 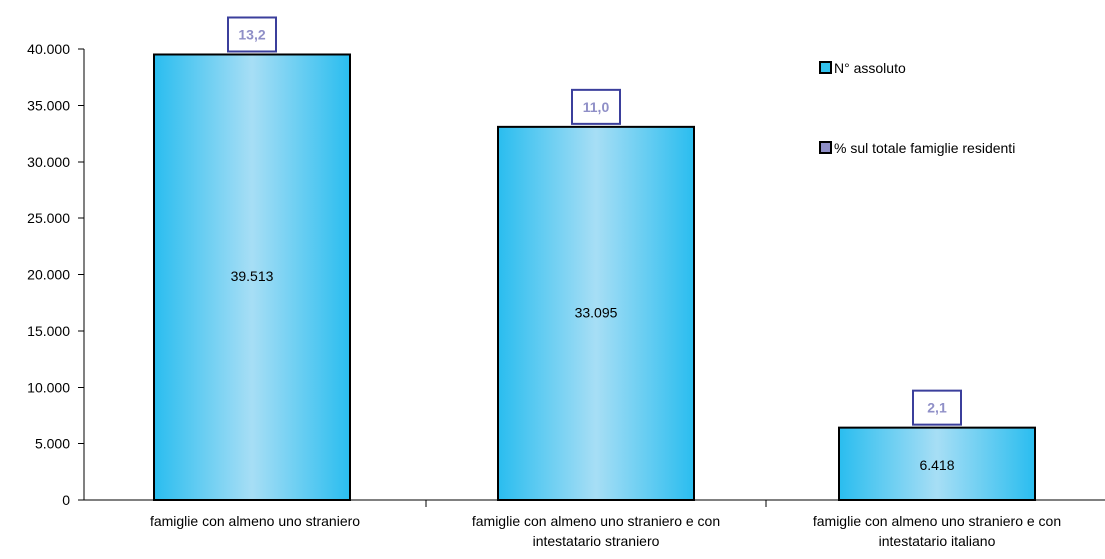 I want to click on x-tick-label-line: famiglie con almeno uno straniero, so click(x=255, y=521).